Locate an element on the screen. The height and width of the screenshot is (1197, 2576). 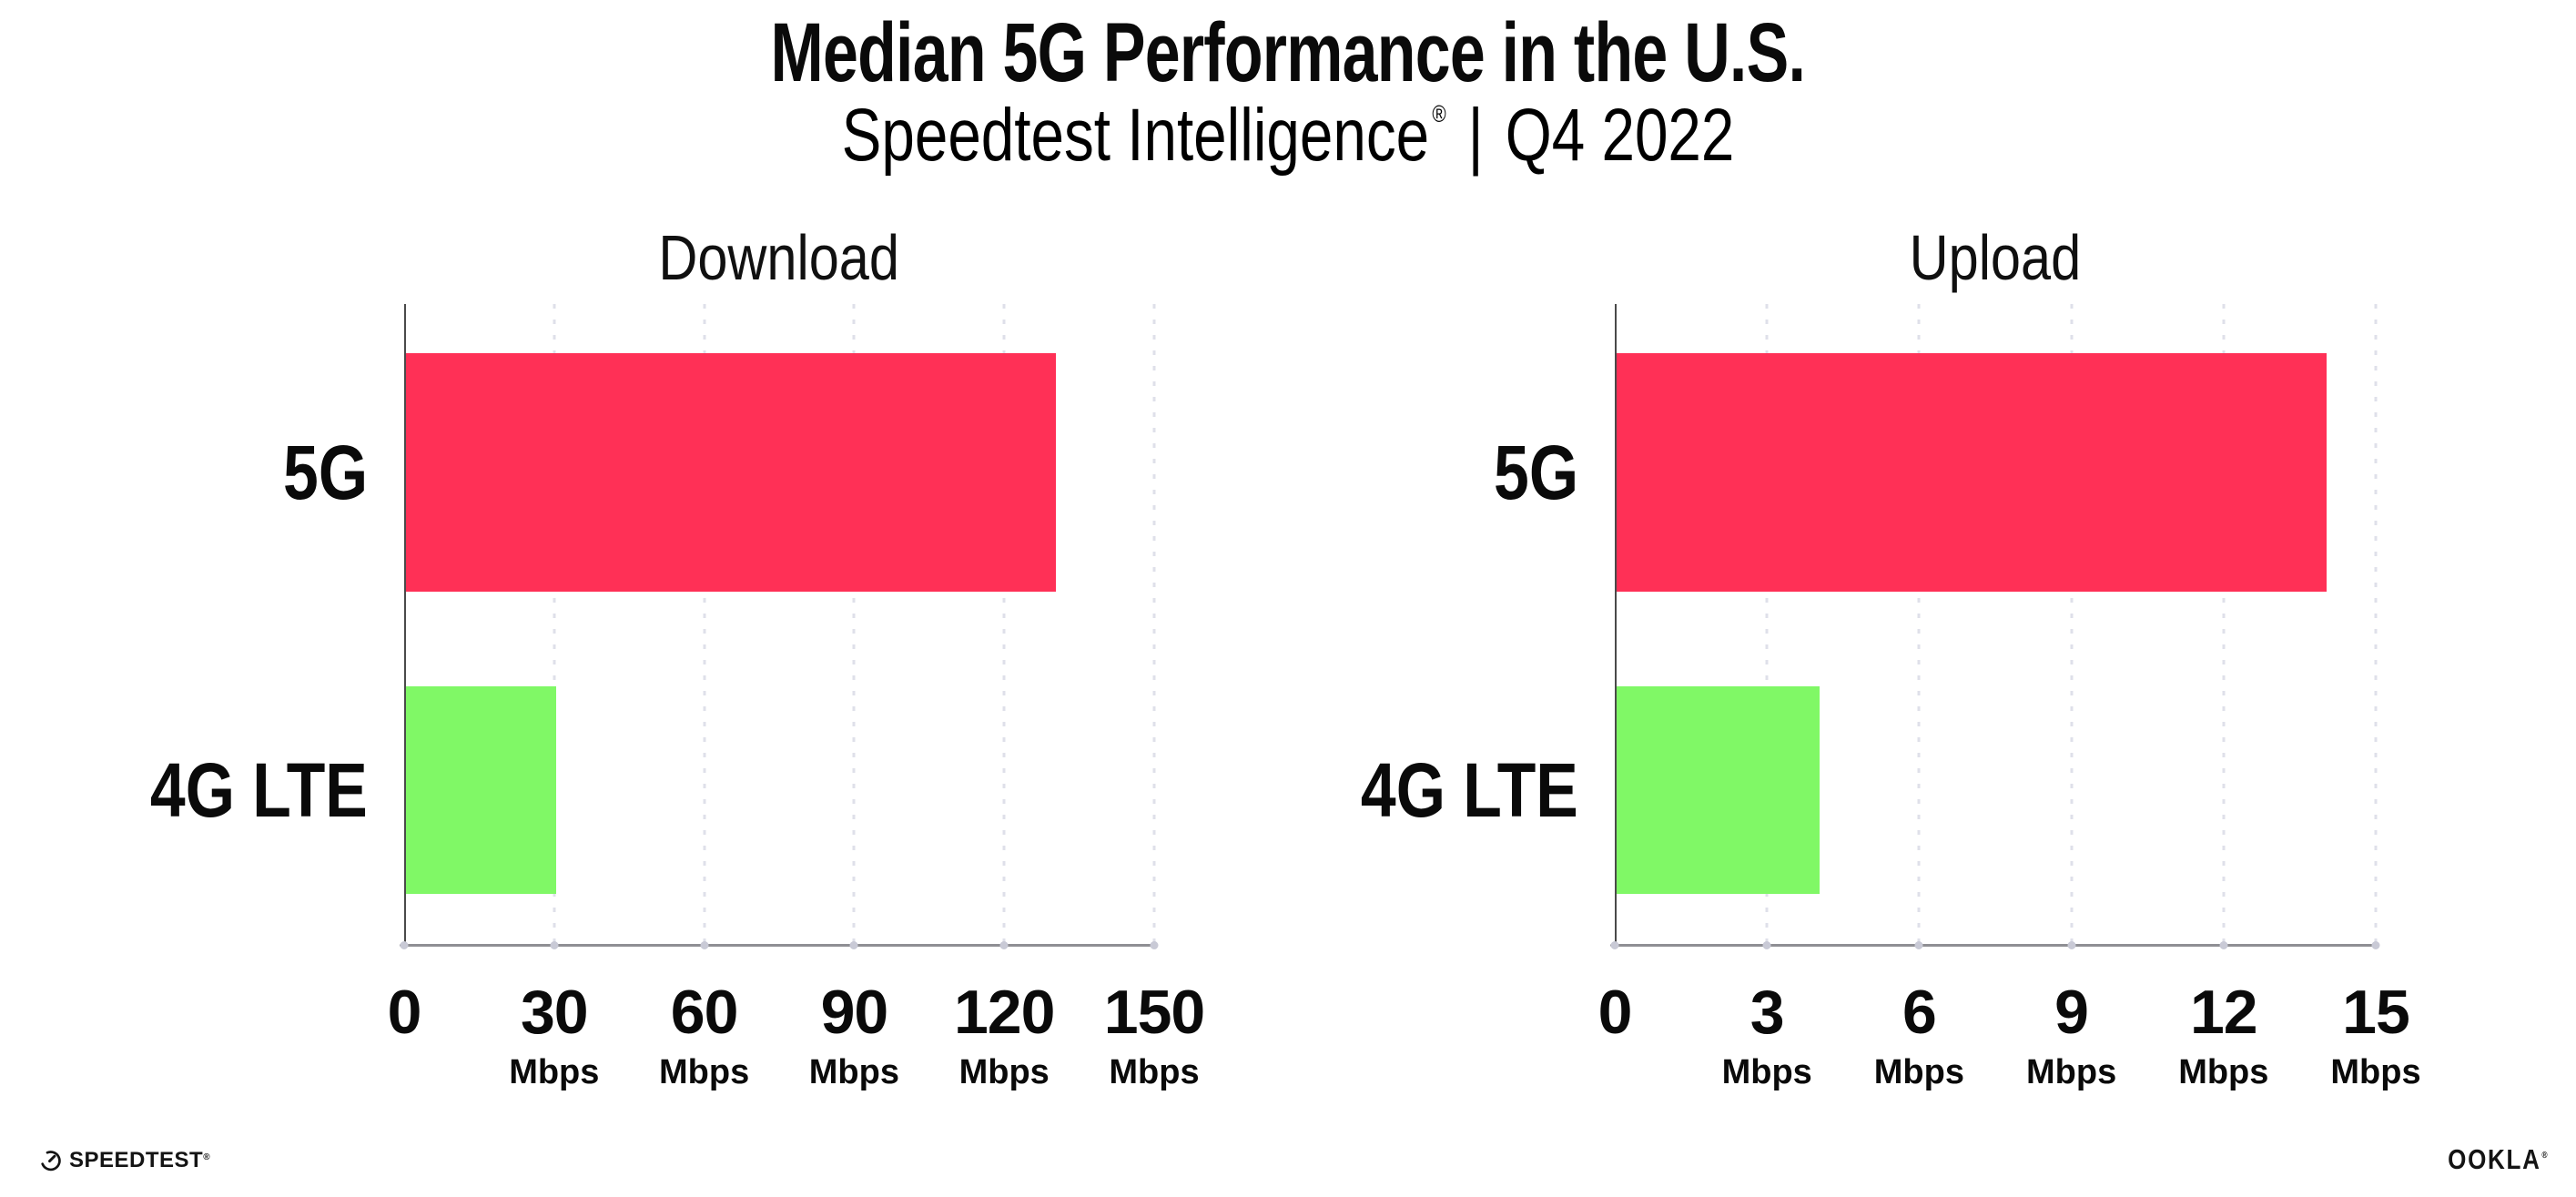
subtitle-brand: Speedtest Intelligence is located at coordinates (1135, 136).